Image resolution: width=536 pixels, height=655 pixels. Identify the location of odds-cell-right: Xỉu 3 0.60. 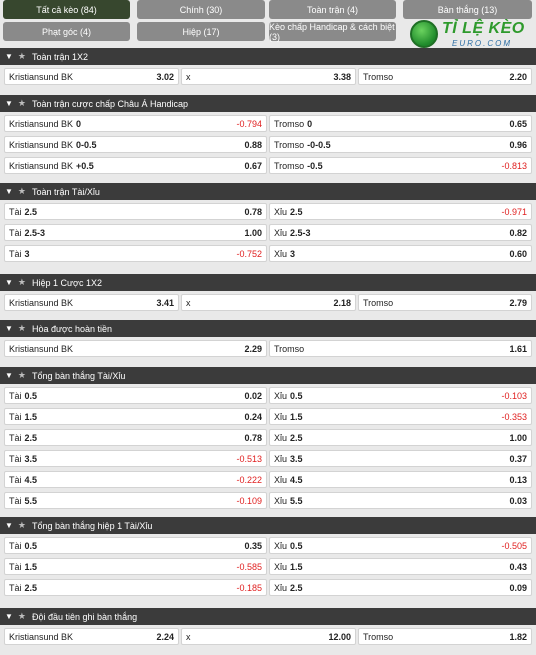
(400, 253).